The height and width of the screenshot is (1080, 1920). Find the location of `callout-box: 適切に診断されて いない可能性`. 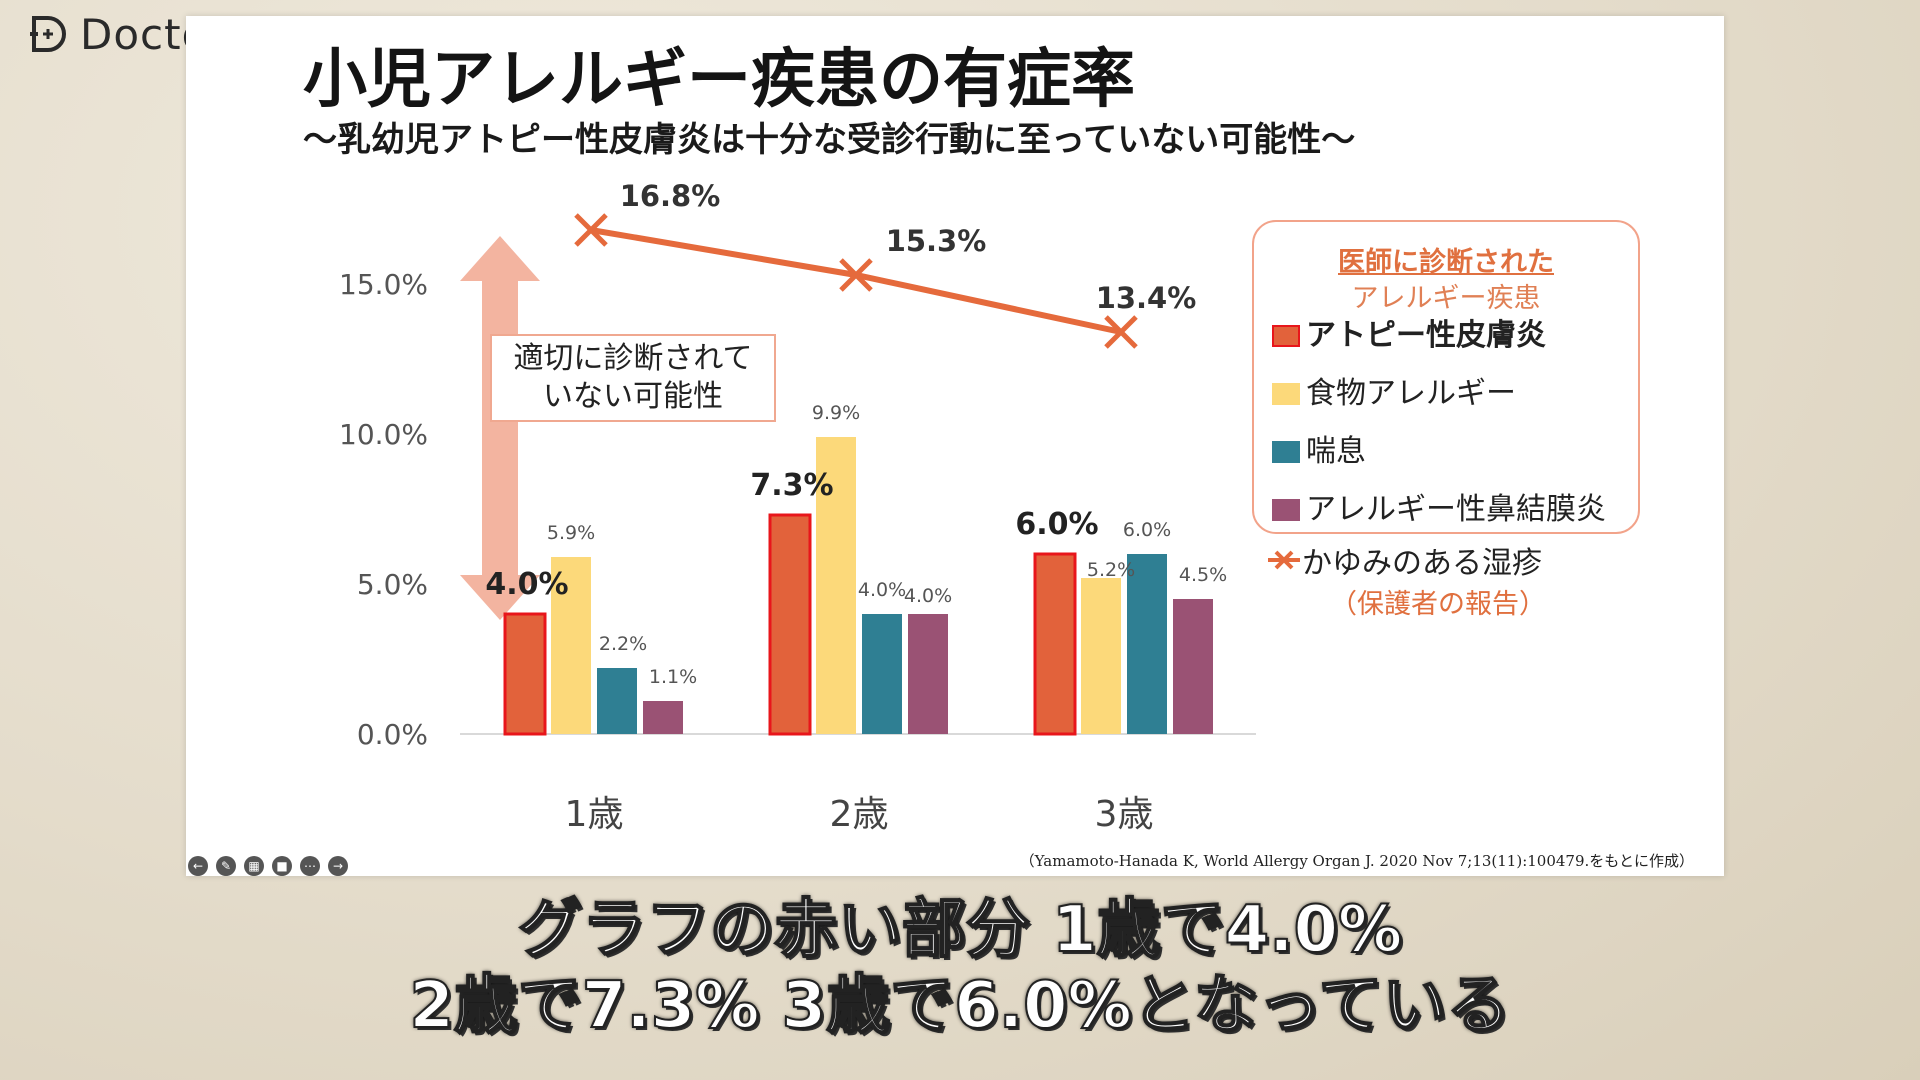

callout-box: 適切に診断されて いない可能性 is located at coordinates (633, 378).